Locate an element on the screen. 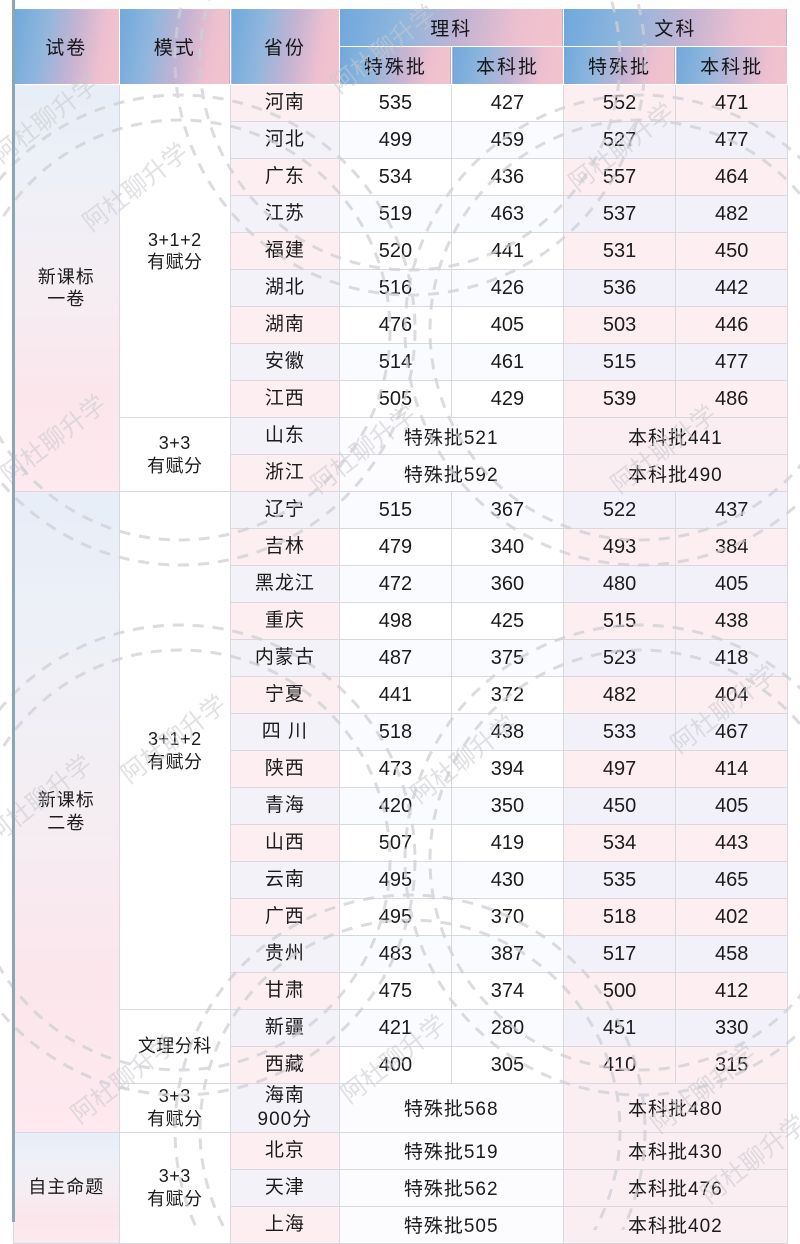 This screenshot has height=1244, width=800. cell-science-merged: 特殊批519 is located at coordinates (451, 1150).